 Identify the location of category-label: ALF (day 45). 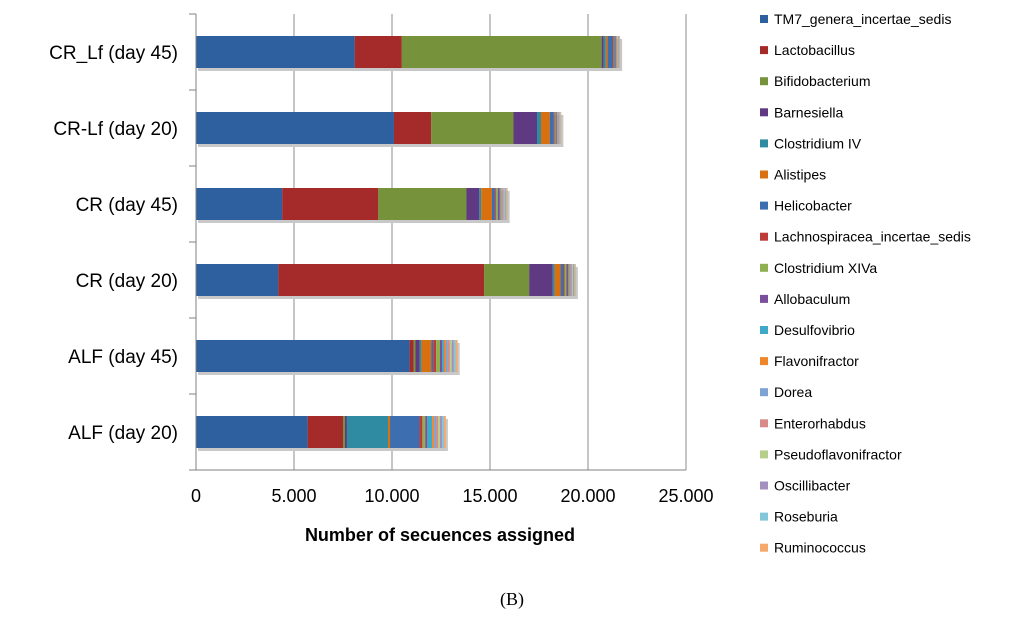
(123, 357).